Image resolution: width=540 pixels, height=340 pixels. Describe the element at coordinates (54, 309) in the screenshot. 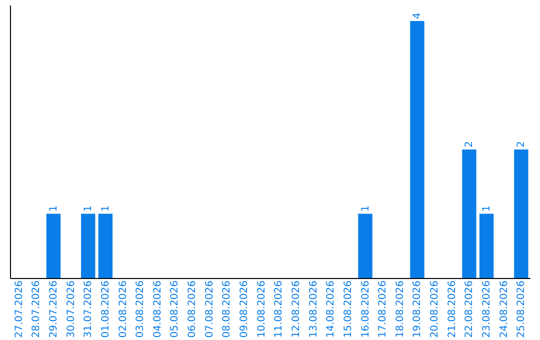

I see `x-tick-label: 29.07.2026` at that location.